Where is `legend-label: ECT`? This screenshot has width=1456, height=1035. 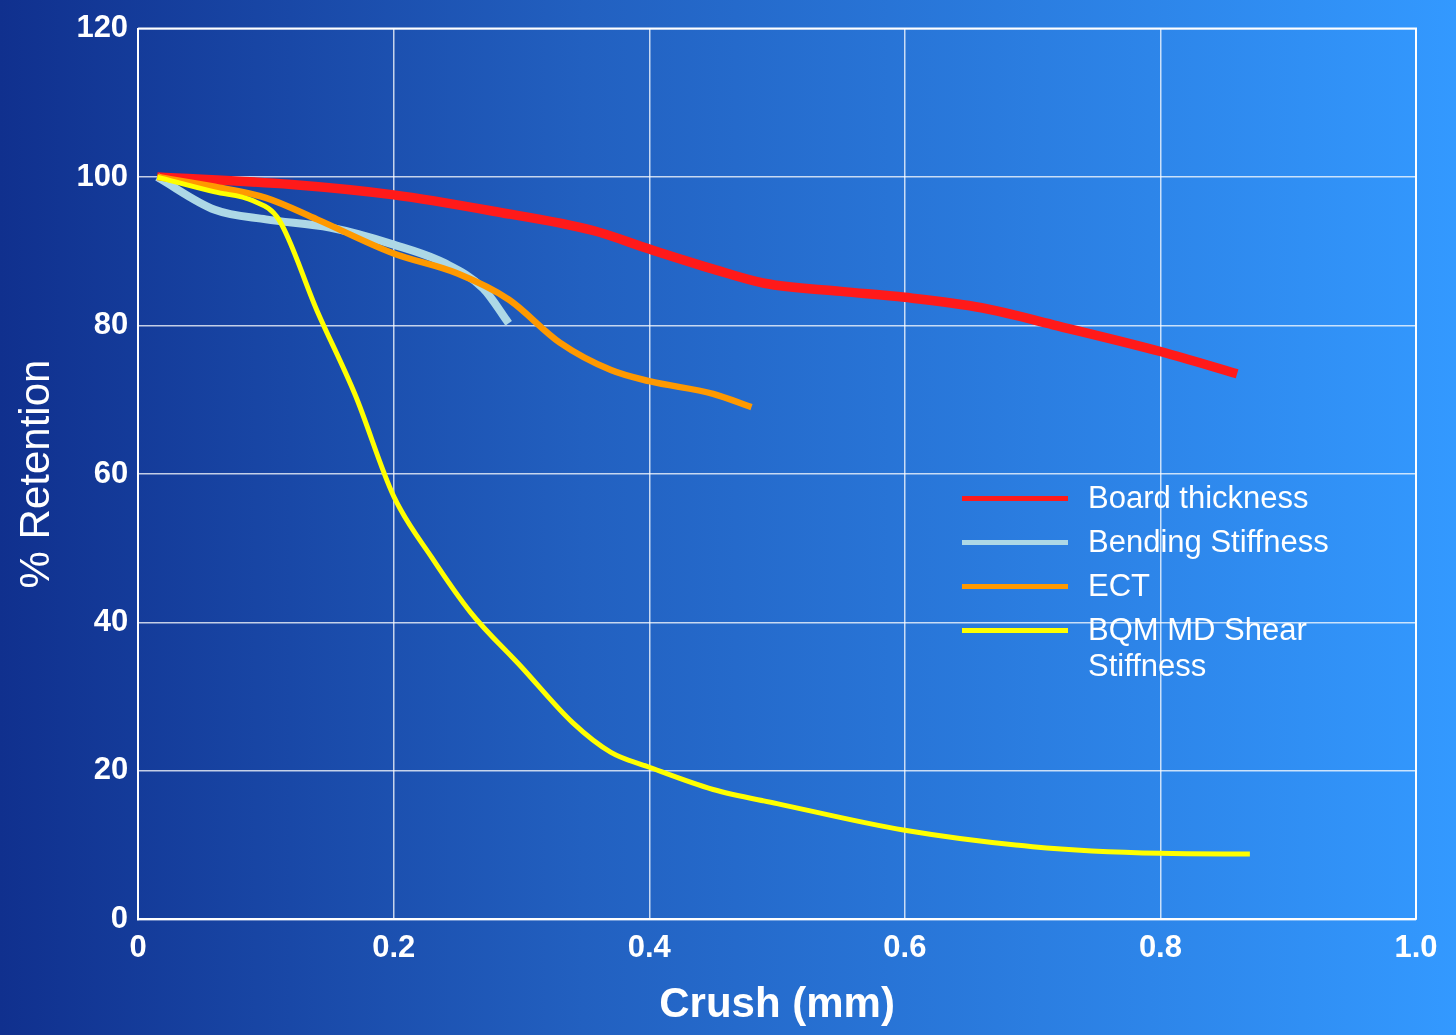 legend-label: ECT is located at coordinates (1119, 586).